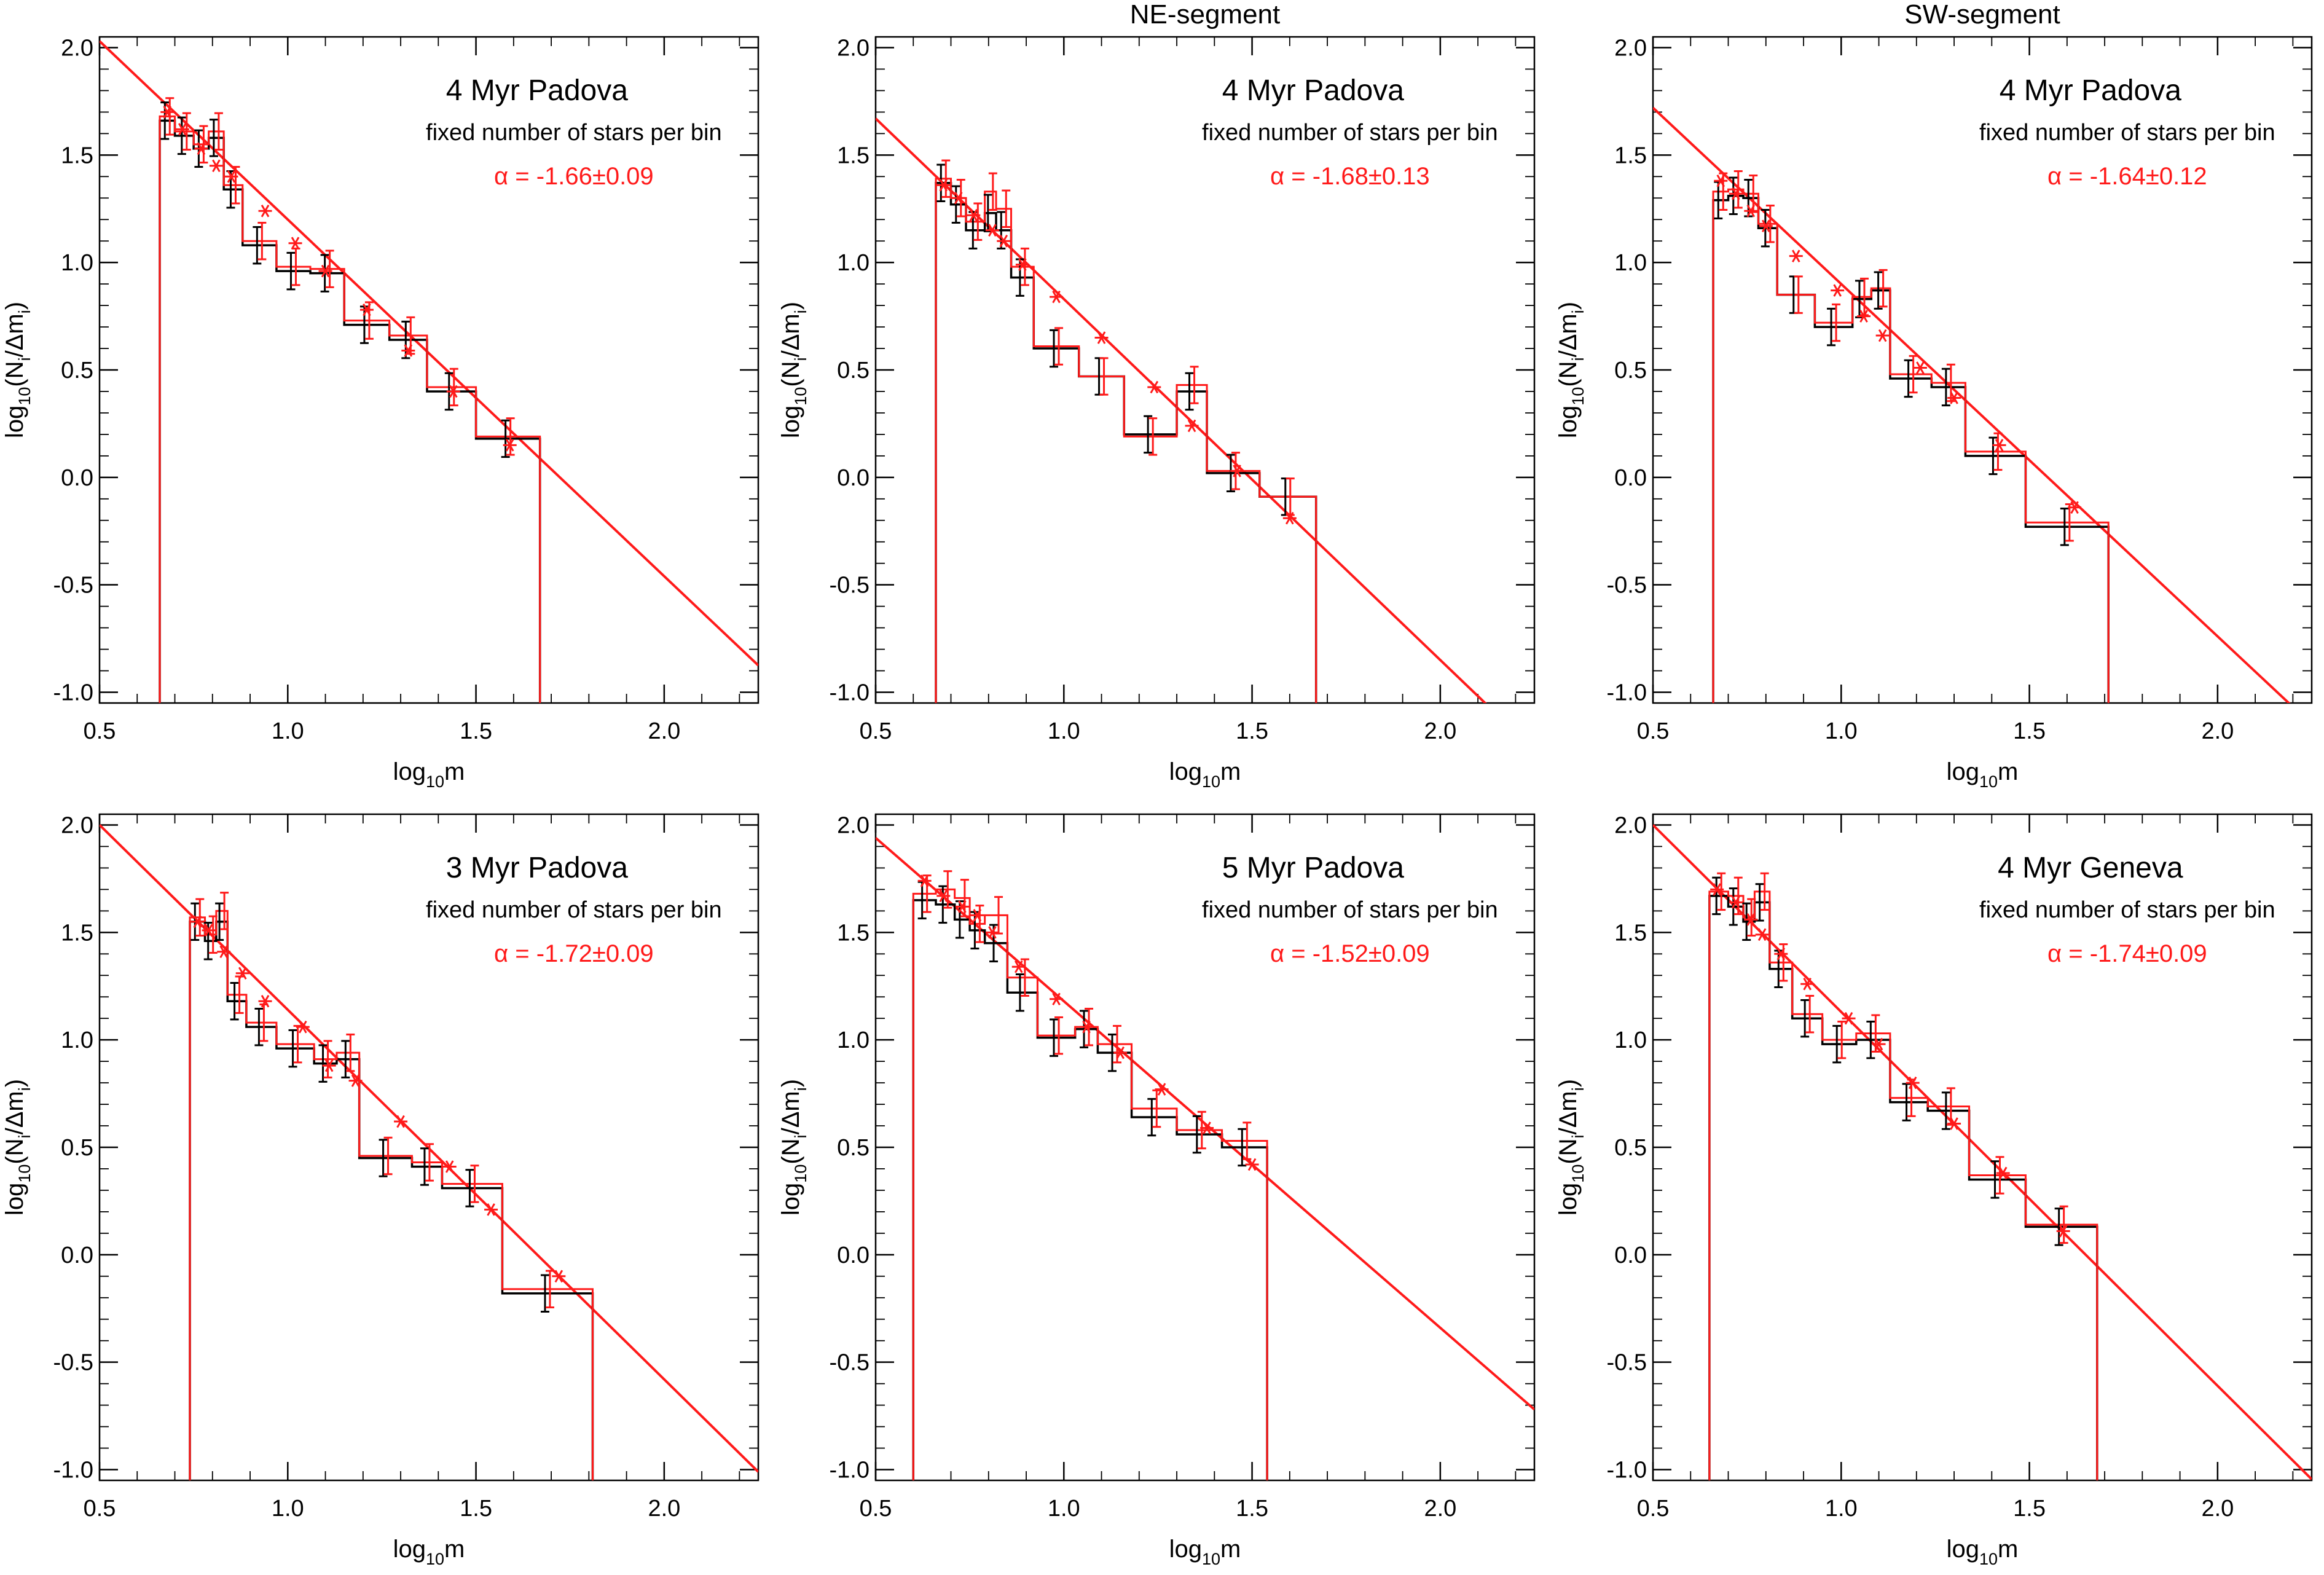 The height and width of the screenshot is (1575, 2324). I want to click on panel-title: SW-segment, so click(1982, 14).